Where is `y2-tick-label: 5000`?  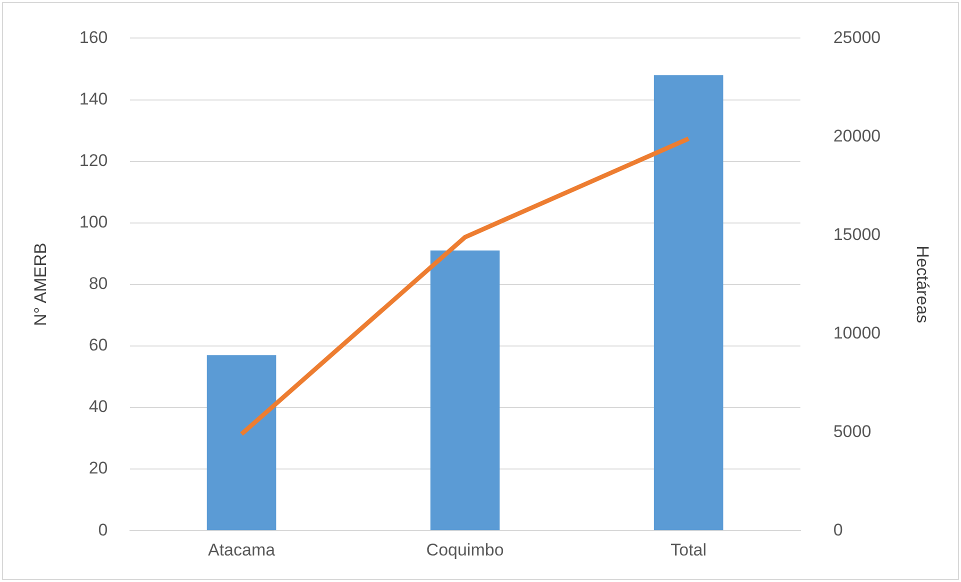 y2-tick-label: 5000 is located at coordinates (852, 431).